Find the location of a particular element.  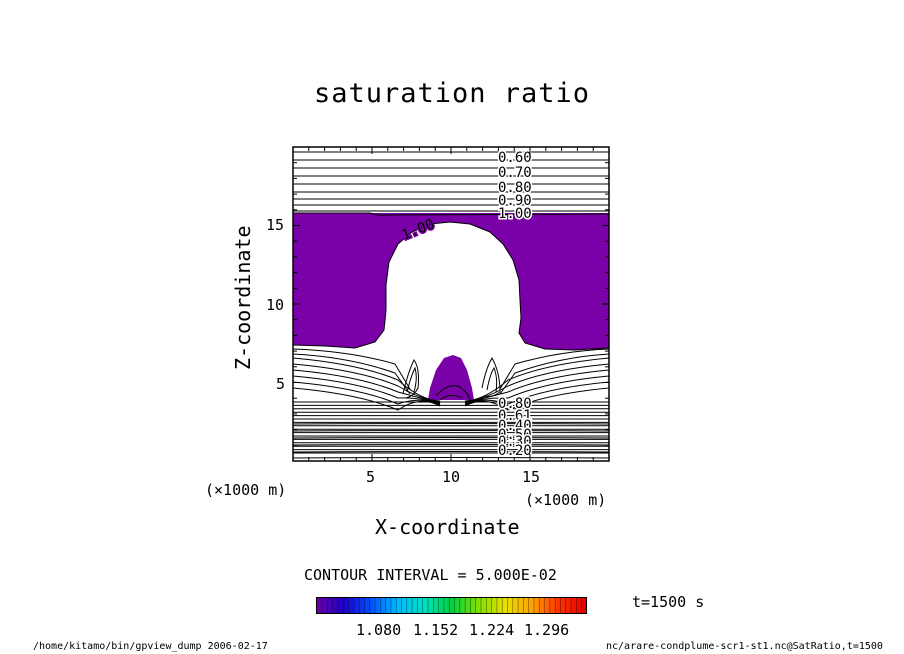

colorbar is located at coordinates (451, 605).